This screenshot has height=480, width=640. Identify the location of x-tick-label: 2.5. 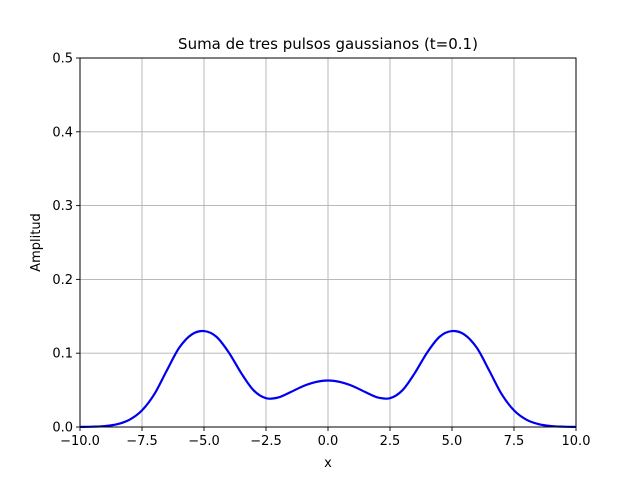
(390, 441).